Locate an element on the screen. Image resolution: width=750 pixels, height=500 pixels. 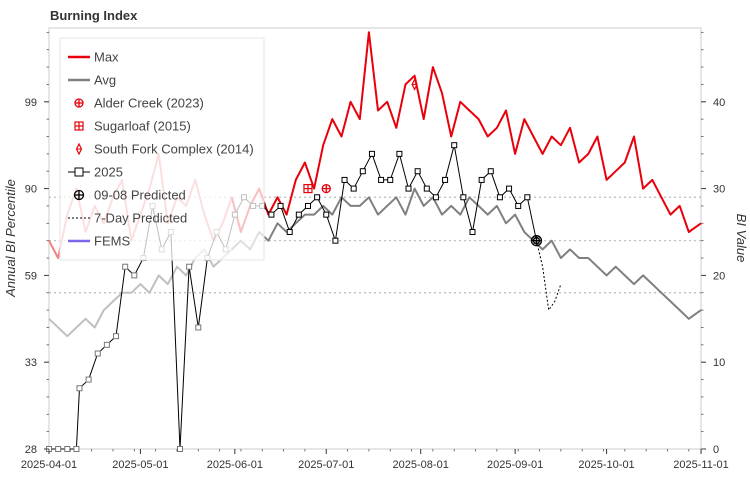
y-right-axis-title: BI Value is located at coordinates (741, 238).